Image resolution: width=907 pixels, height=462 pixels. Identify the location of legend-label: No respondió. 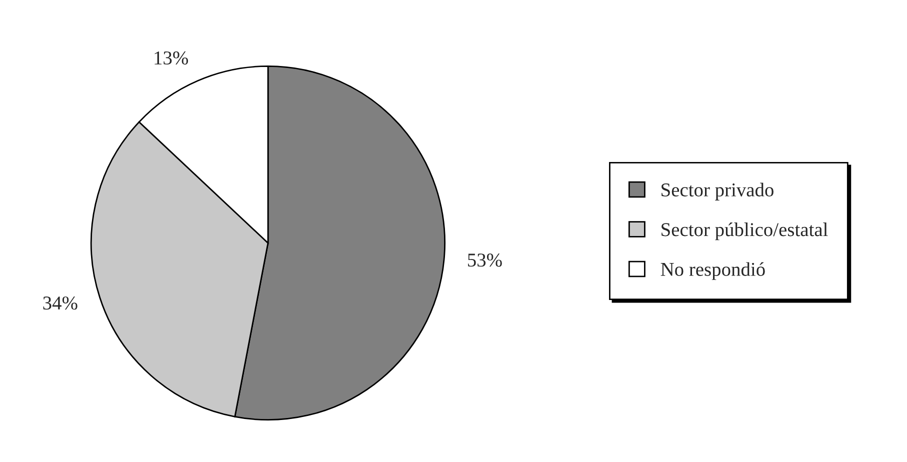
(712, 271).